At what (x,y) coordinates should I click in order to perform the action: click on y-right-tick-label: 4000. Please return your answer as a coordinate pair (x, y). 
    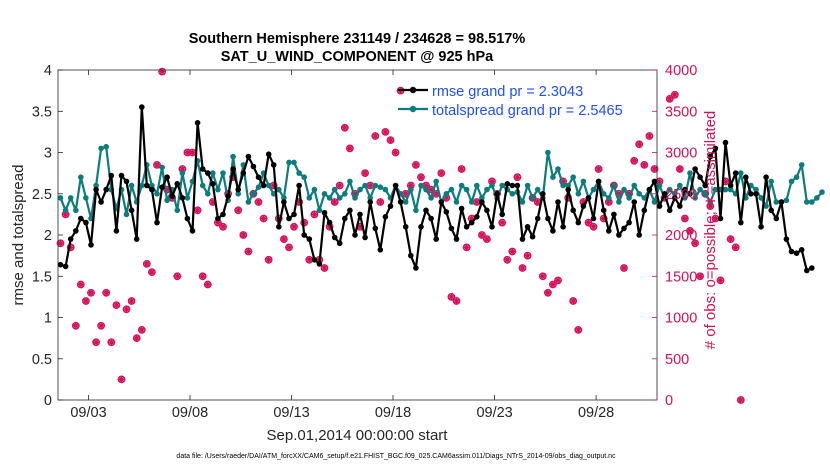
    Looking at the image, I should click on (681, 71).